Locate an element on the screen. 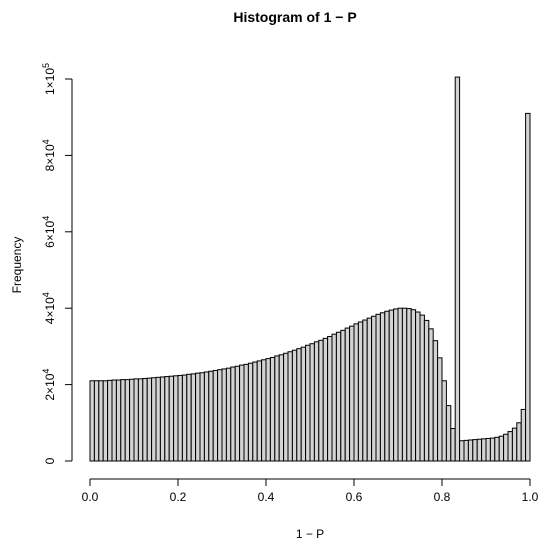  x-tick-label: 0.0 is located at coordinates (90, 497).